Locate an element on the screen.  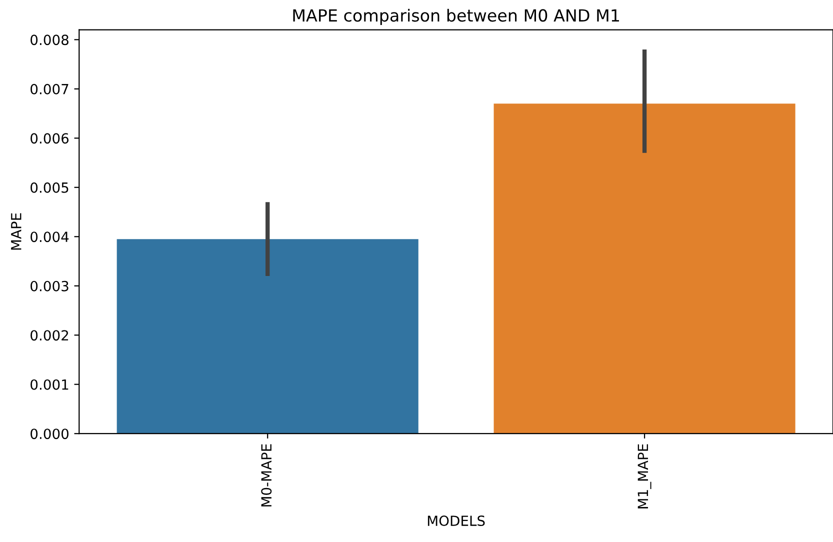
y-axis-title: MAPE is located at coordinates (16, 231).